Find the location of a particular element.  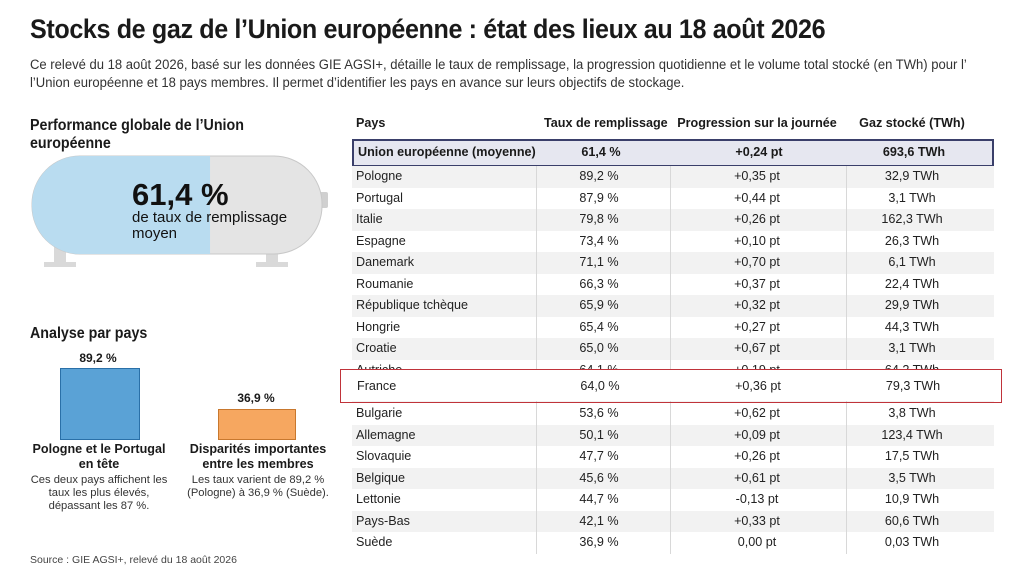

cell-progression: +0,24 pt is located at coordinates (759, 152).